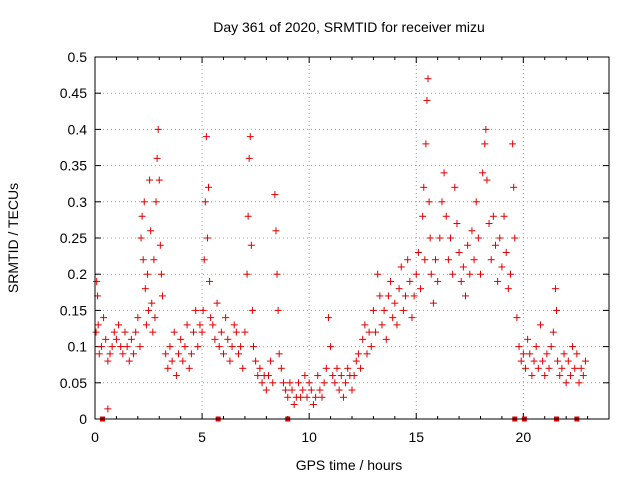 This screenshot has height=480, width=640. Describe the element at coordinates (416, 437) in the screenshot. I see `x-tick-label: 15` at that location.